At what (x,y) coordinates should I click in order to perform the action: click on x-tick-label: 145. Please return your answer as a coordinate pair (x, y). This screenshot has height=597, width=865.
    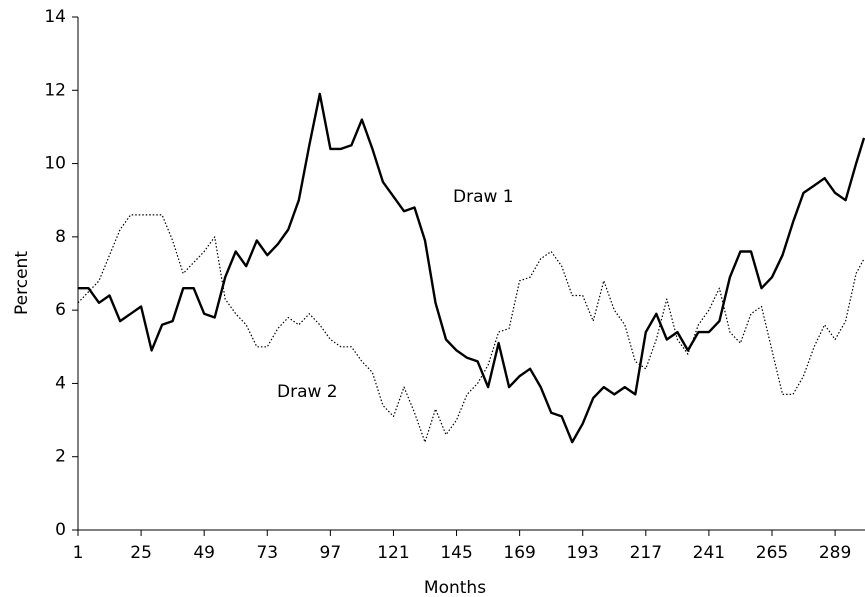
    Looking at the image, I should click on (456, 553).